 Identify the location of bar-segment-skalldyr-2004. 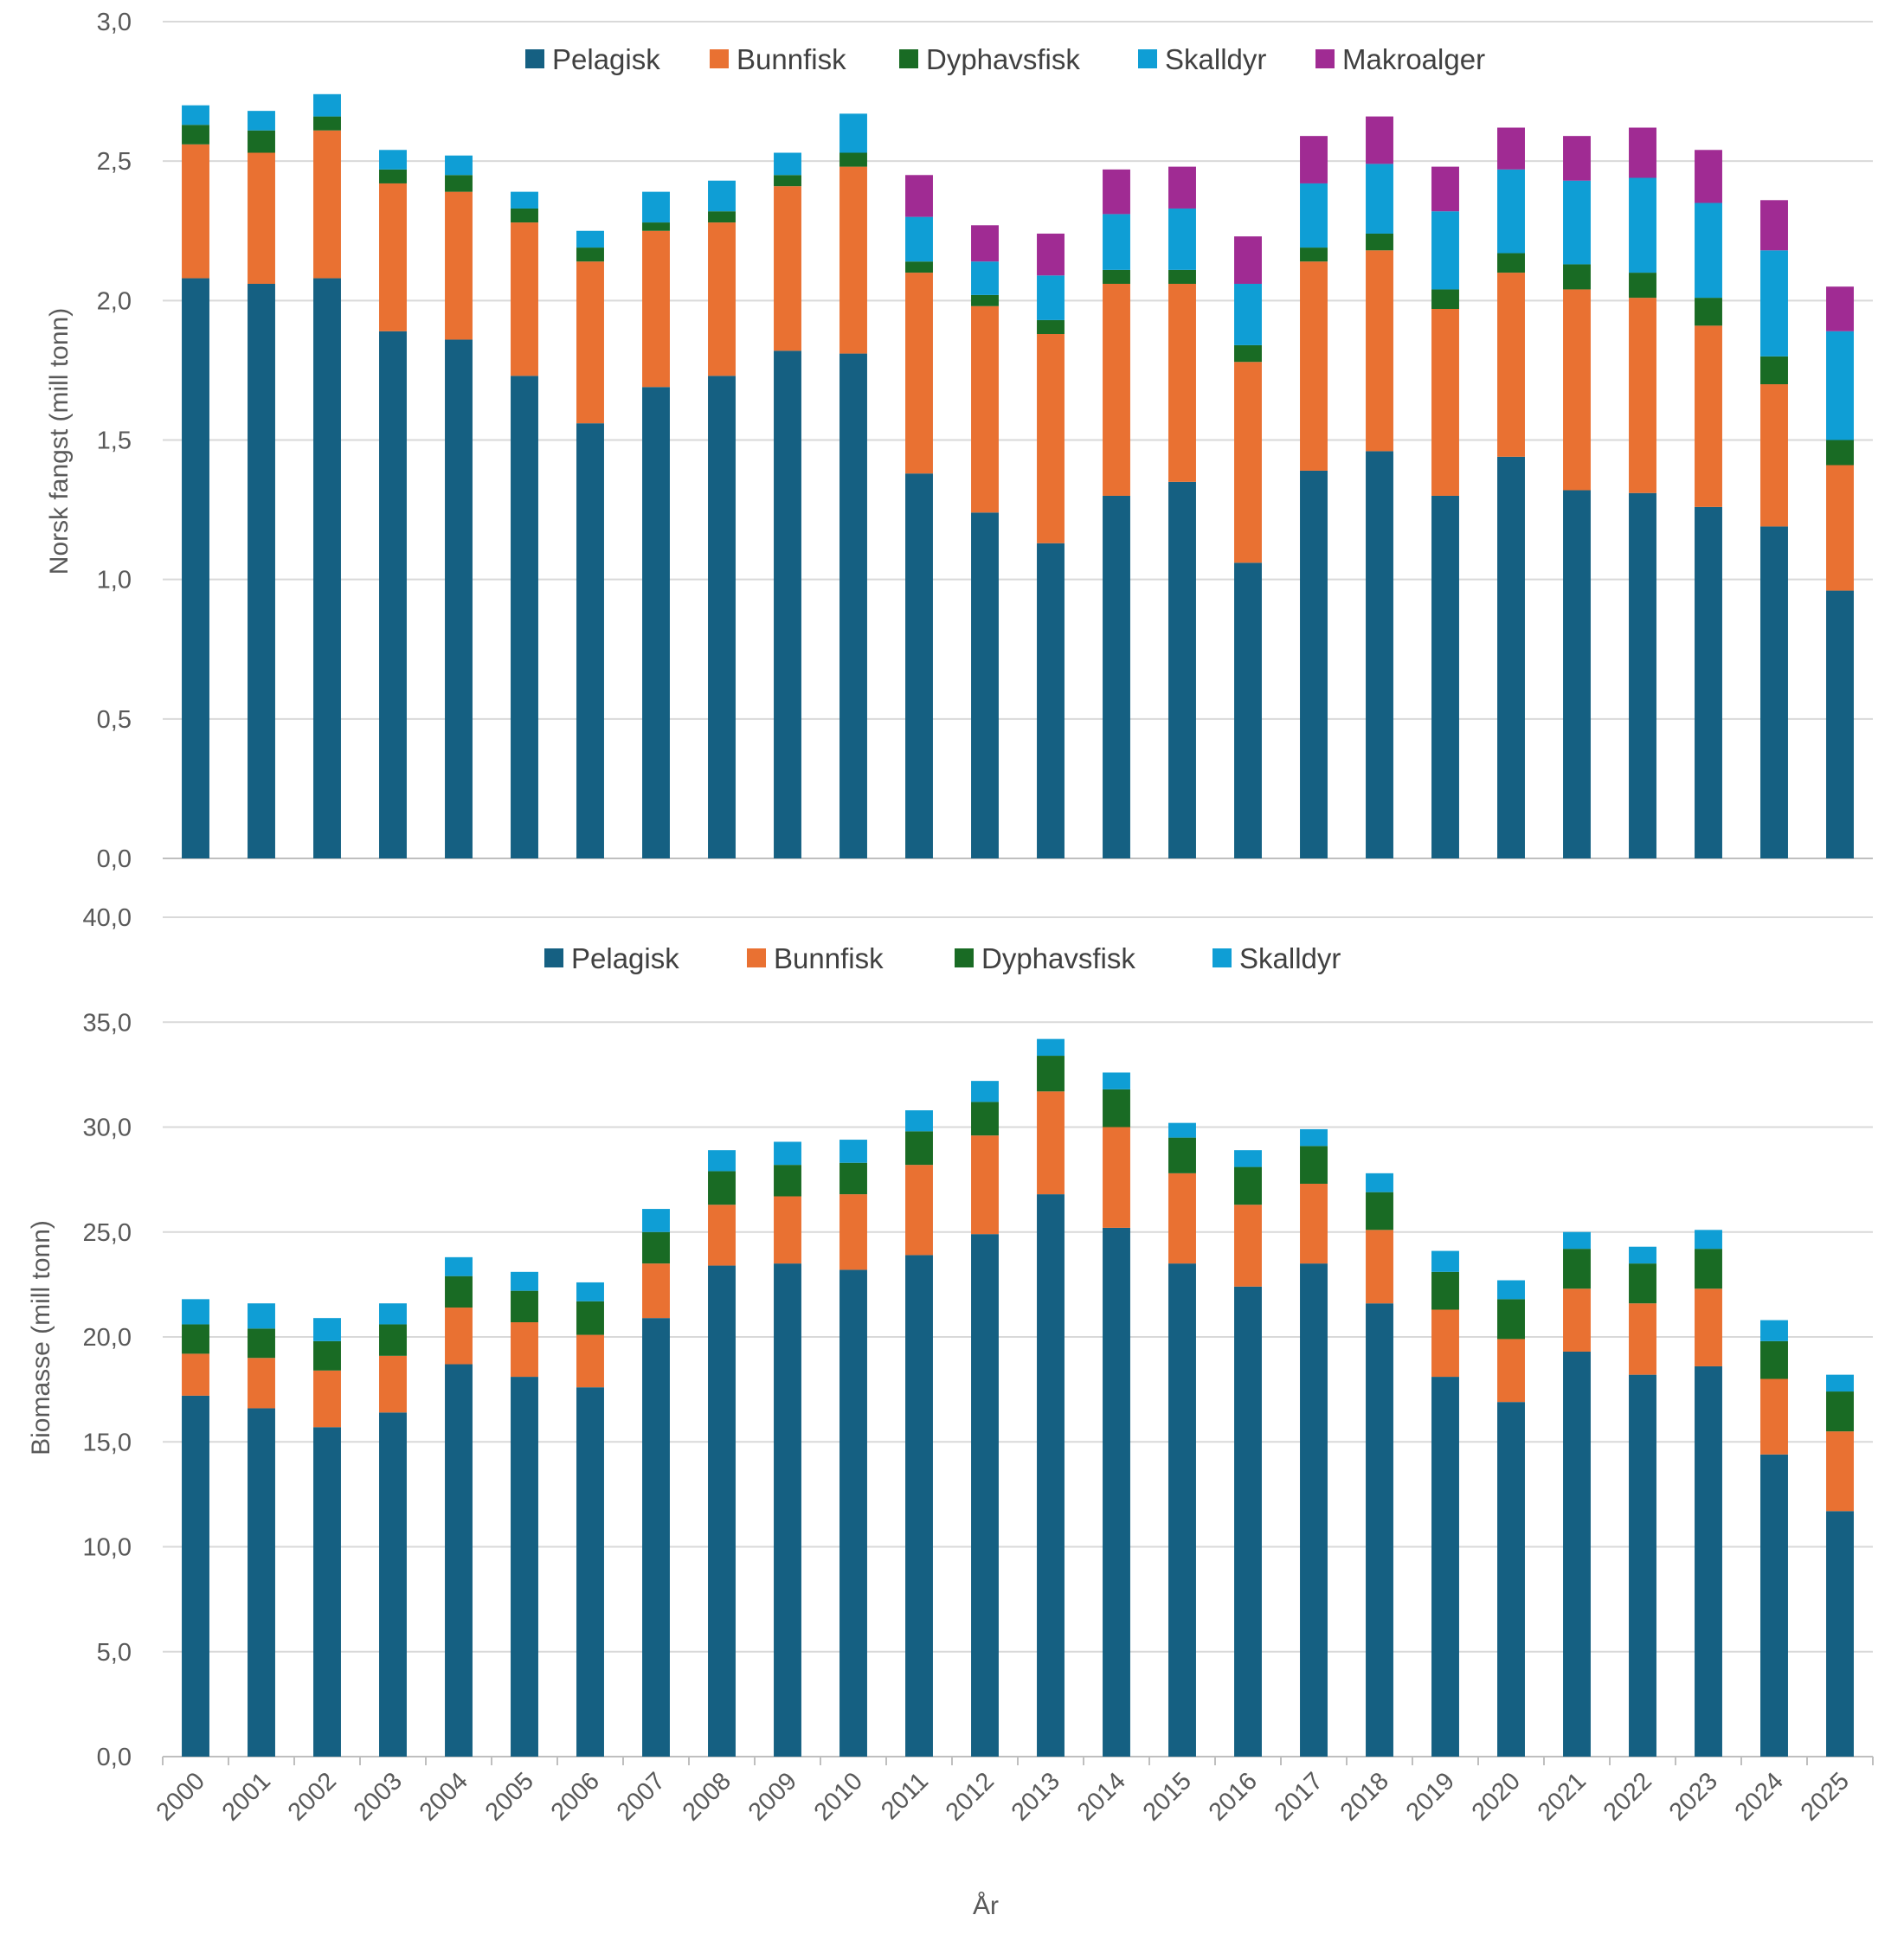
(459, 165).